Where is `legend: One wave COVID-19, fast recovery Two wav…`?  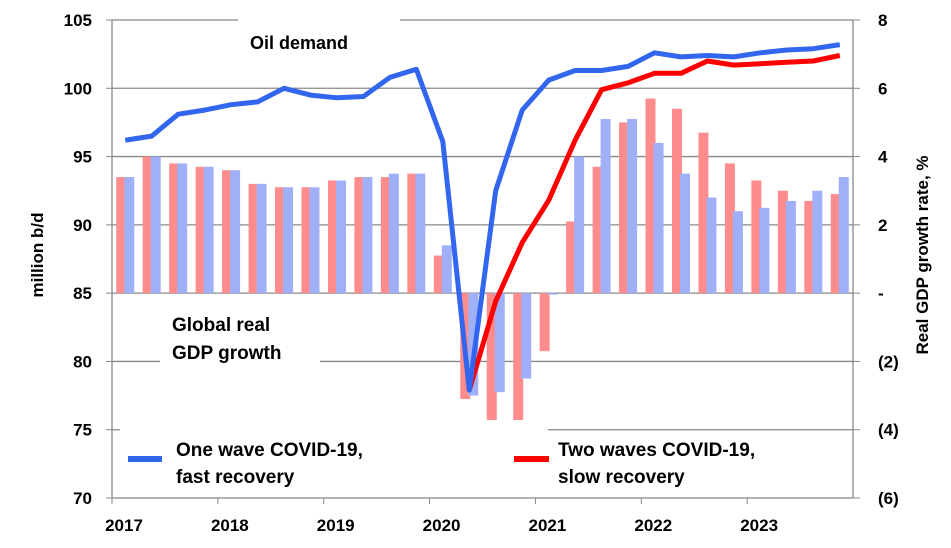
legend: One wave COVID-19, fast recovery Two wav… is located at coordinates (441, 464).